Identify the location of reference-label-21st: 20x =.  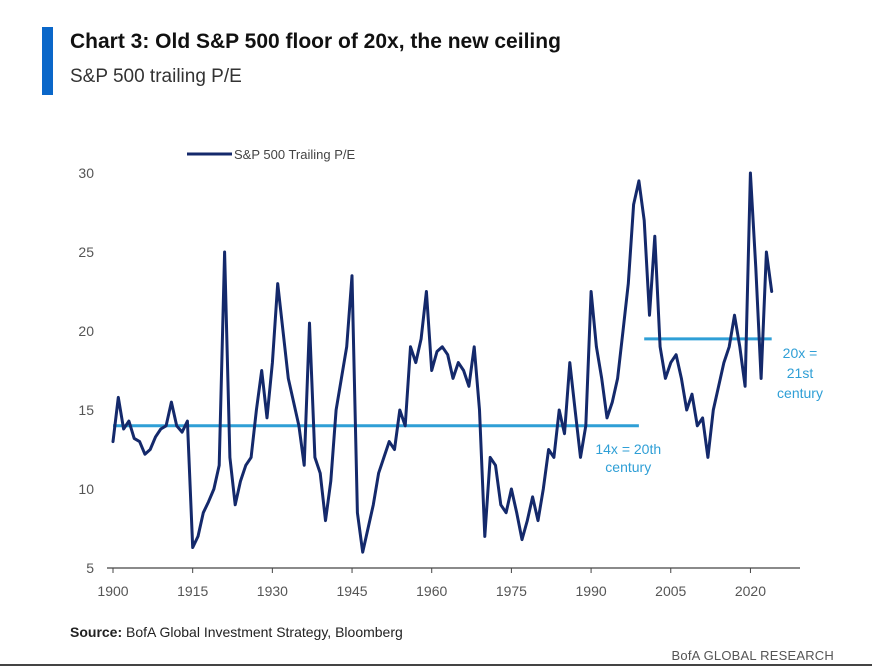
(800, 353).